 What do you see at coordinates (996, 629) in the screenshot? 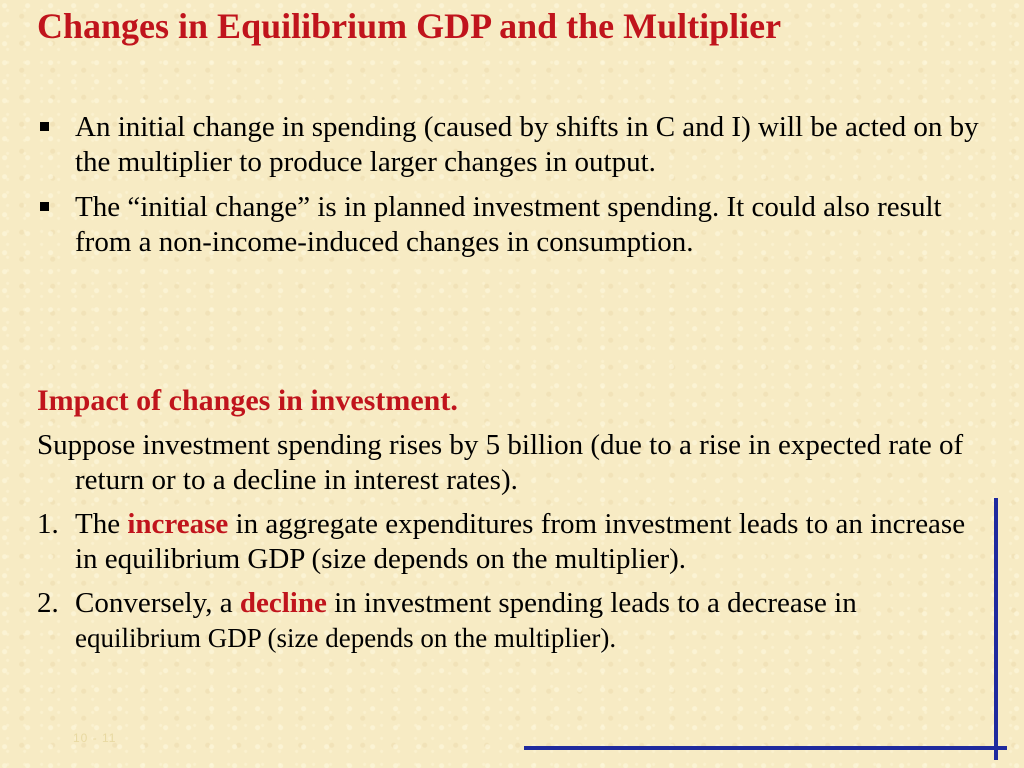
I see `decorative-vertical-rule` at bounding box center [996, 629].